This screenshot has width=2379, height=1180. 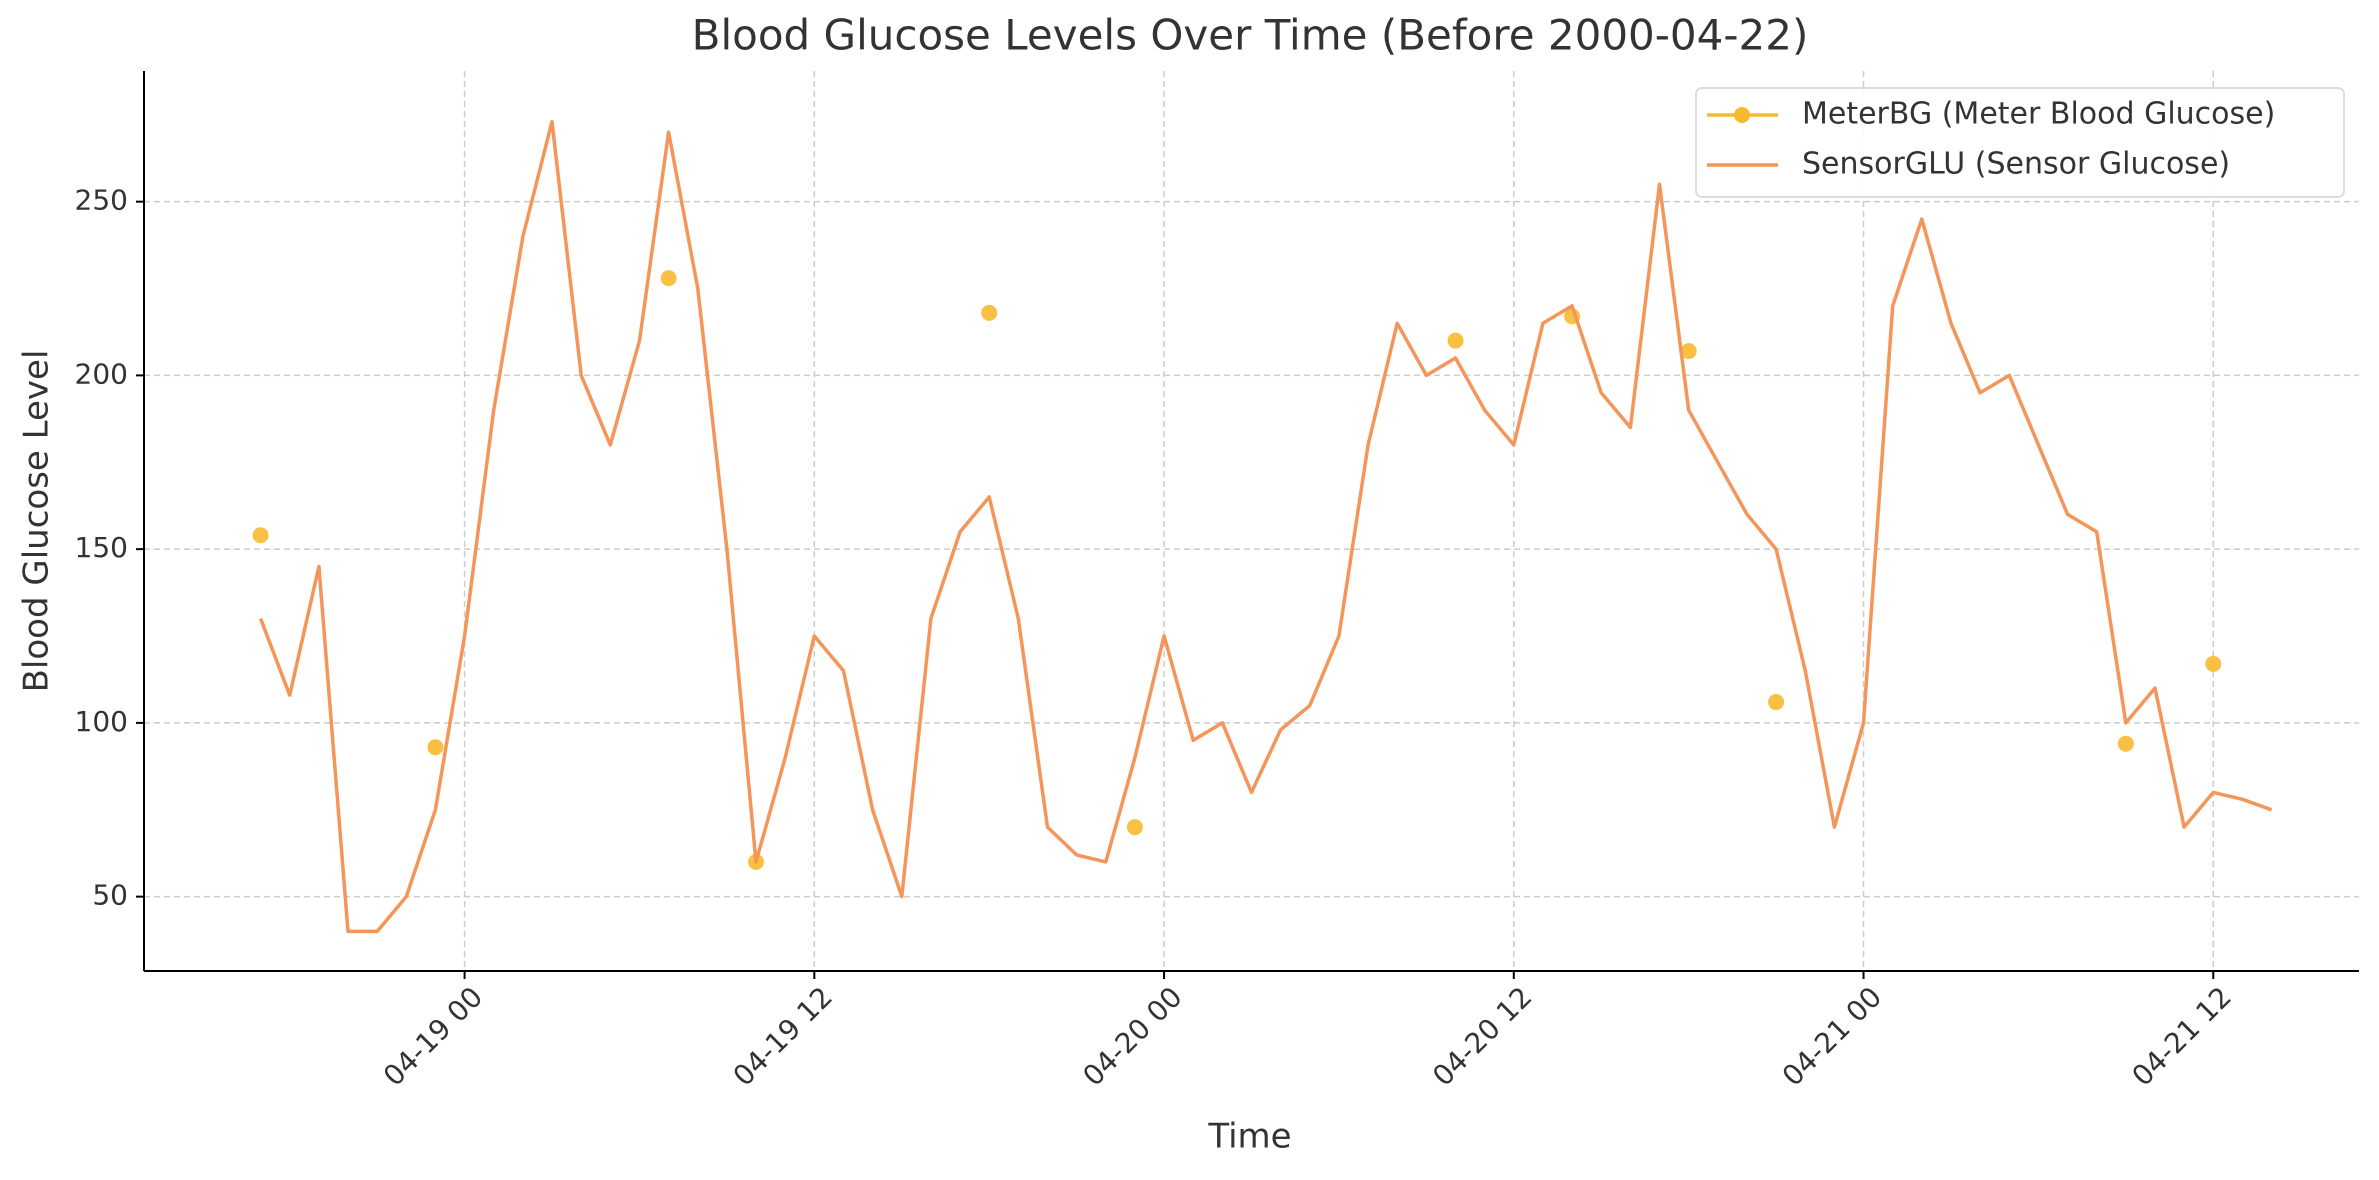 What do you see at coordinates (783, 1036) in the screenshot?
I see `x-tick-label: 04-19 12` at bounding box center [783, 1036].